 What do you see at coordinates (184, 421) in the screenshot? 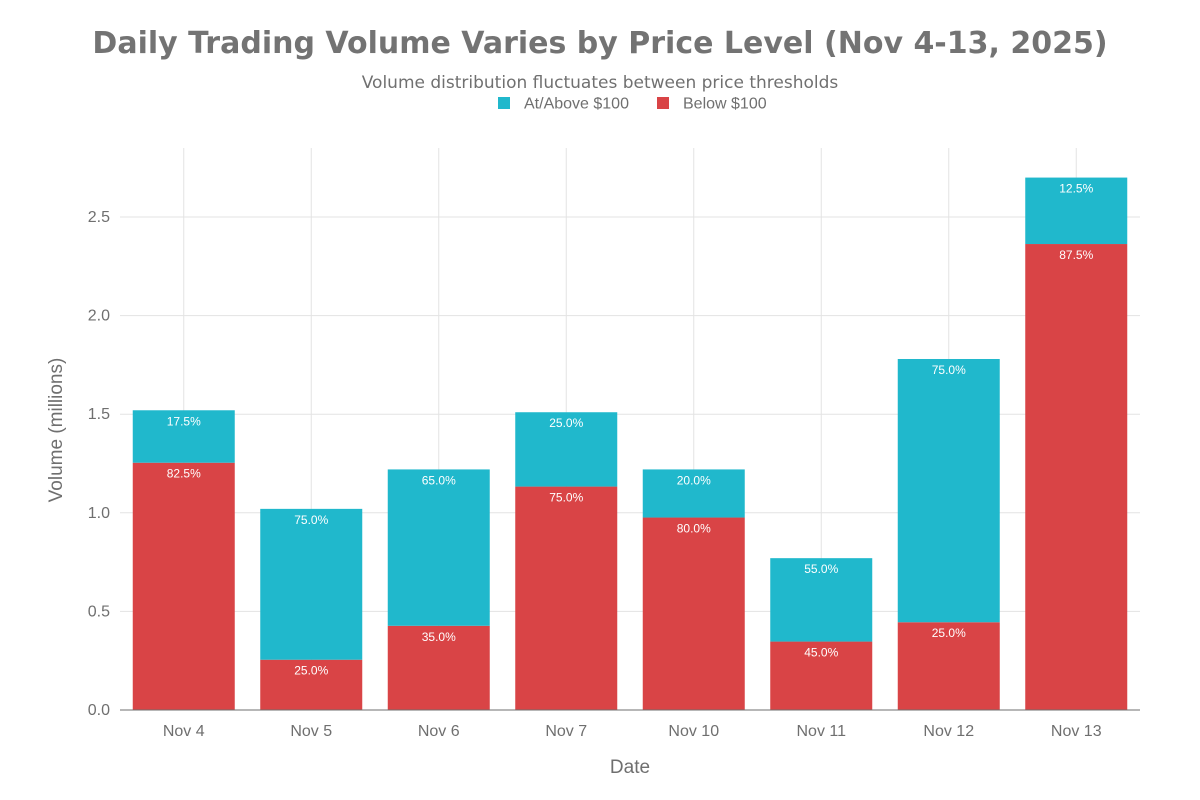
I see `bar-value-label: 17.5%` at bounding box center [184, 421].